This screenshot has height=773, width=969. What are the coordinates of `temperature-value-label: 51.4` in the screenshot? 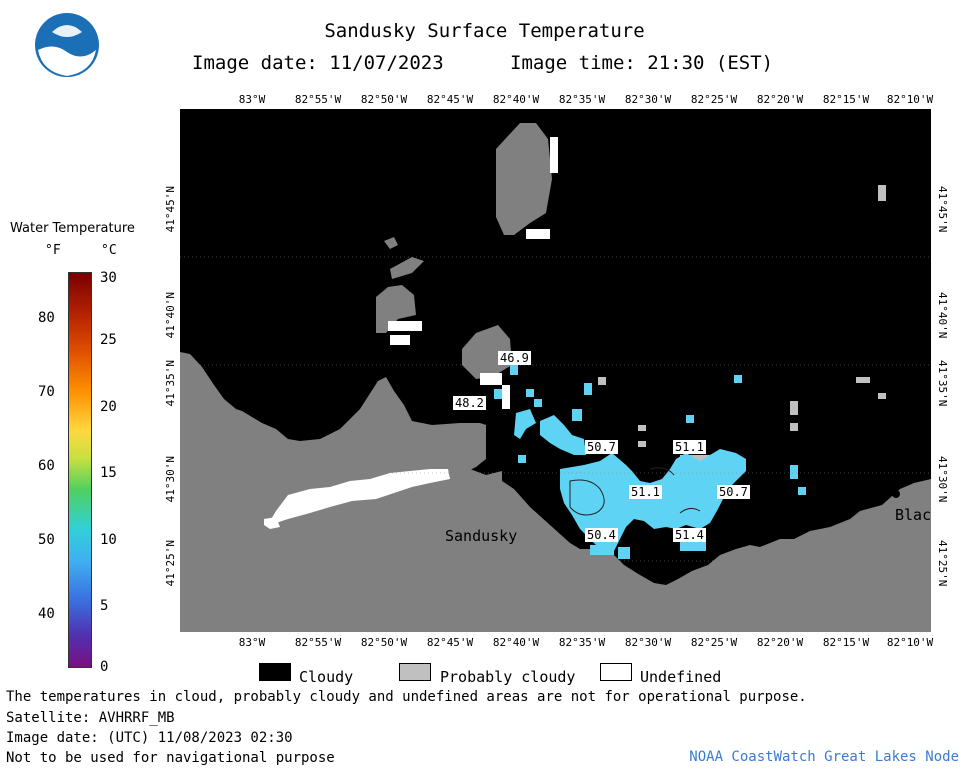 It's located at (689, 535).